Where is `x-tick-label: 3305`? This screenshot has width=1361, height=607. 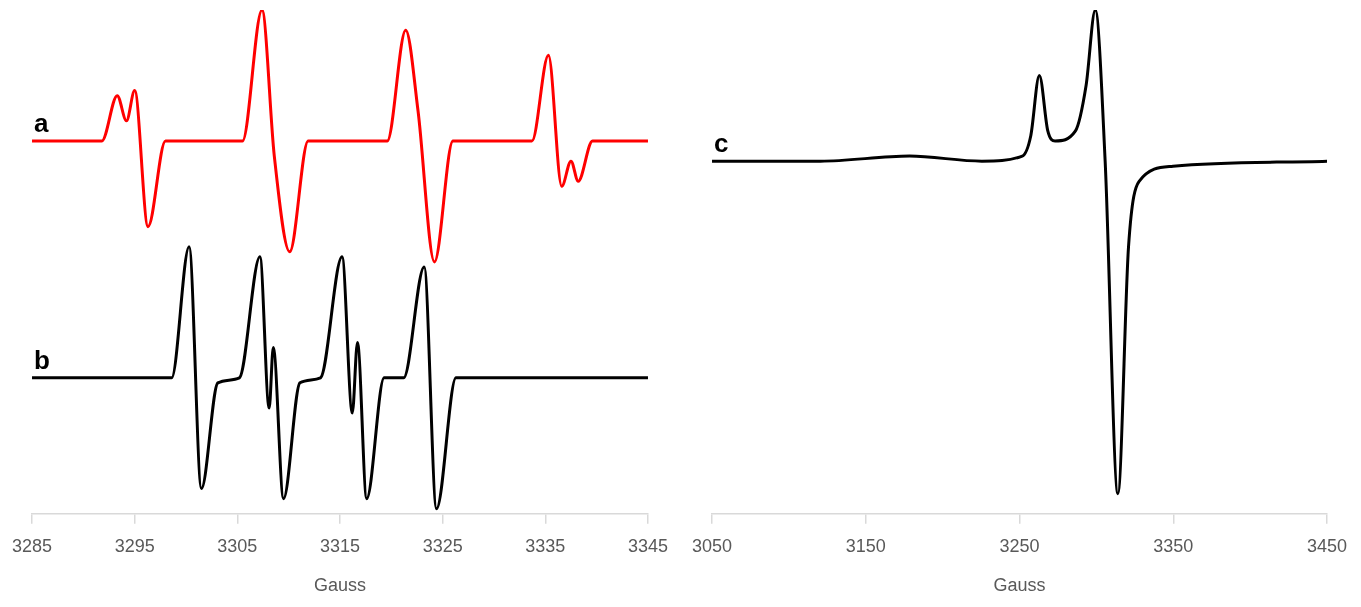 x-tick-label: 3305 is located at coordinates (237, 545).